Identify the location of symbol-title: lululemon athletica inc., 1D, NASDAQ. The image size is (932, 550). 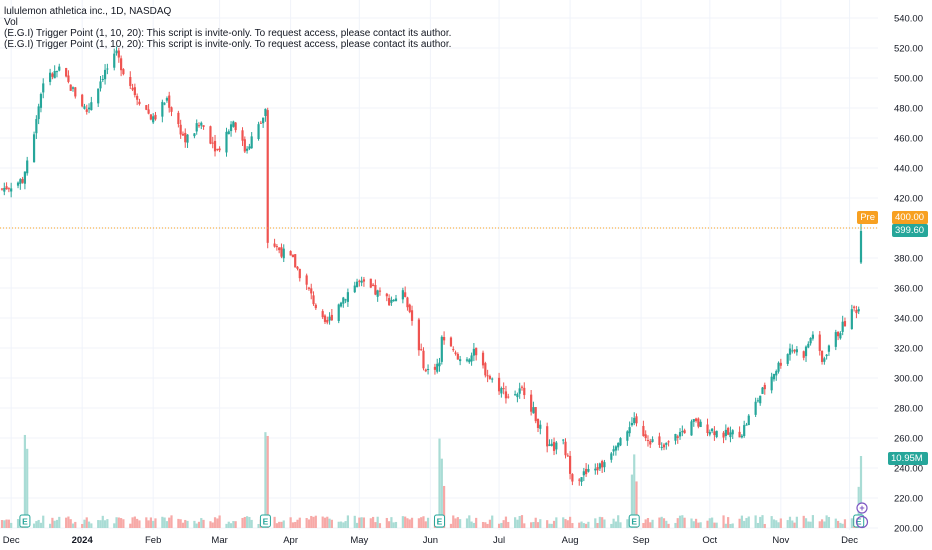
(88, 11).